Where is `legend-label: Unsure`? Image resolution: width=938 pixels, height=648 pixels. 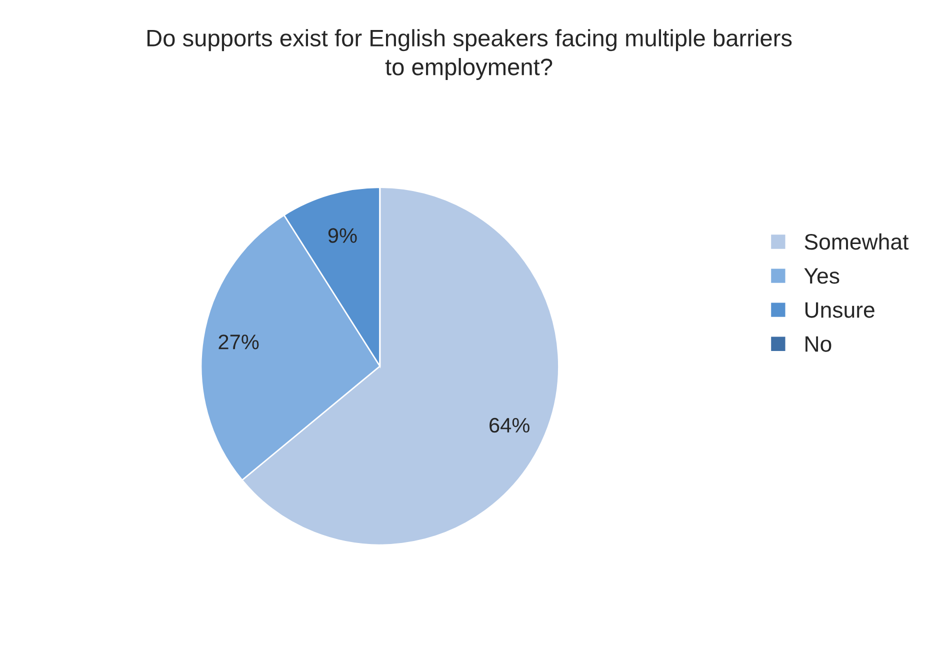 legend-label: Unsure is located at coordinates (839, 310).